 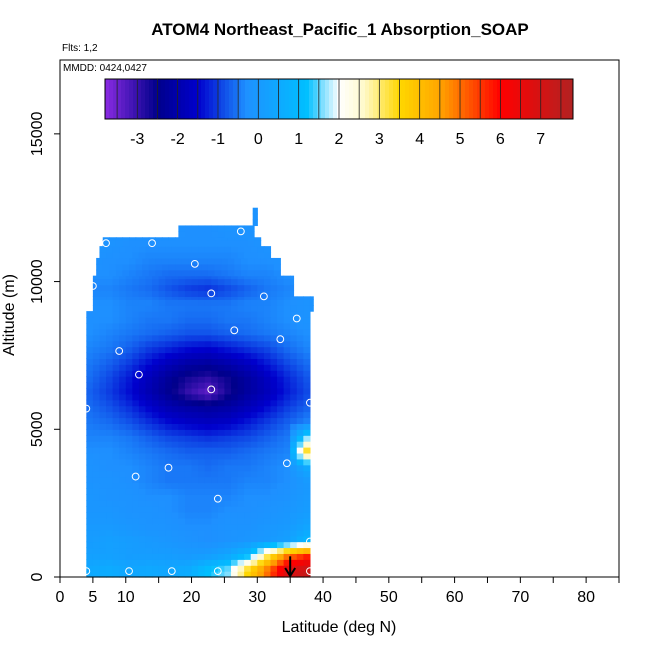 What do you see at coordinates (586, 597) in the screenshot?
I see `x-tick-label: 80` at bounding box center [586, 597].